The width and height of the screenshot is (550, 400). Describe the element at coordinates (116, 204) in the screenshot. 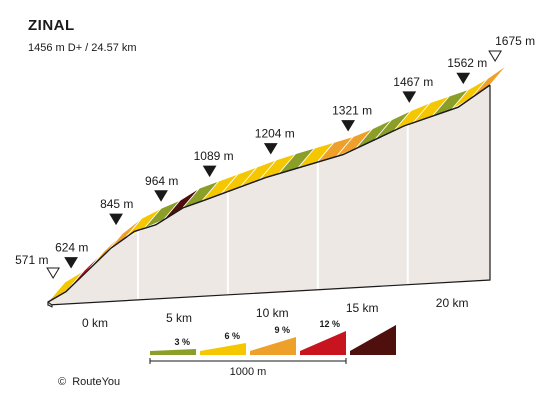

I see `elevation-marker-label: 845 m` at that location.